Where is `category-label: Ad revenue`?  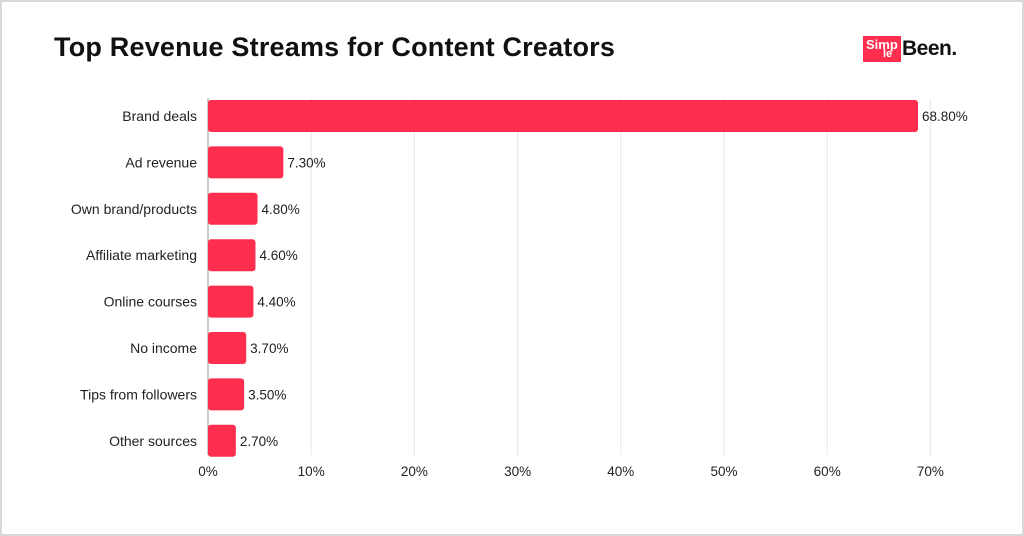 category-label: Ad revenue is located at coordinates (161, 162).